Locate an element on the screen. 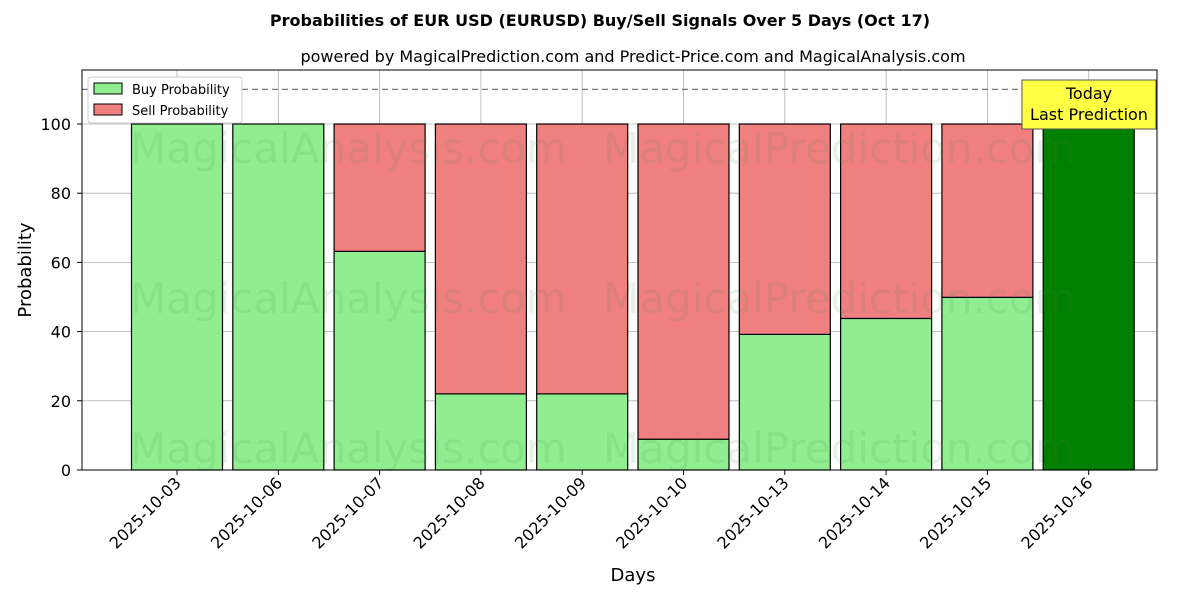 This screenshot has width=1200, height=604. y-tick-label: 40 is located at coordinates (61, 332).